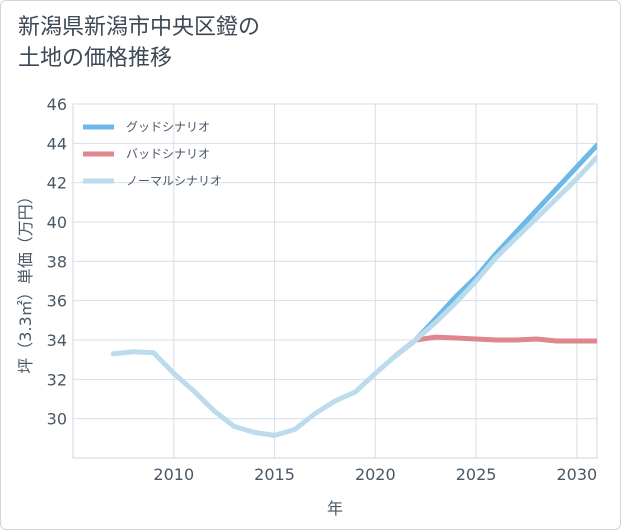 The height and width of the screenshot is (530, 621). I want to click on y-tick-label: 32, so click(57, 379).